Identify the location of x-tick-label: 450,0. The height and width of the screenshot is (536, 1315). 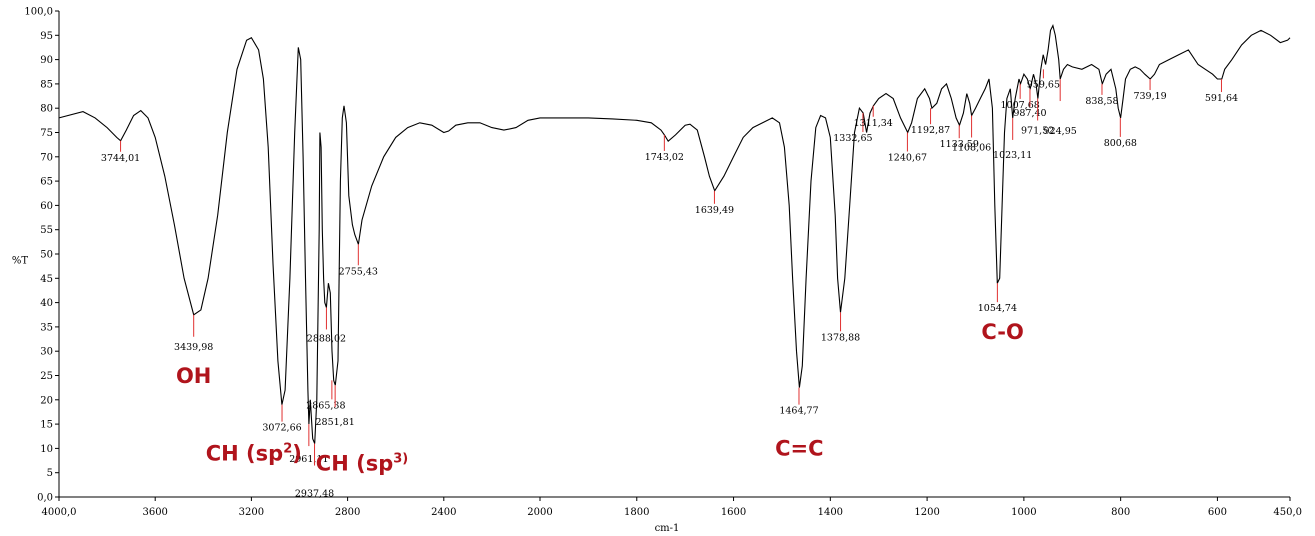
(1287, 512).